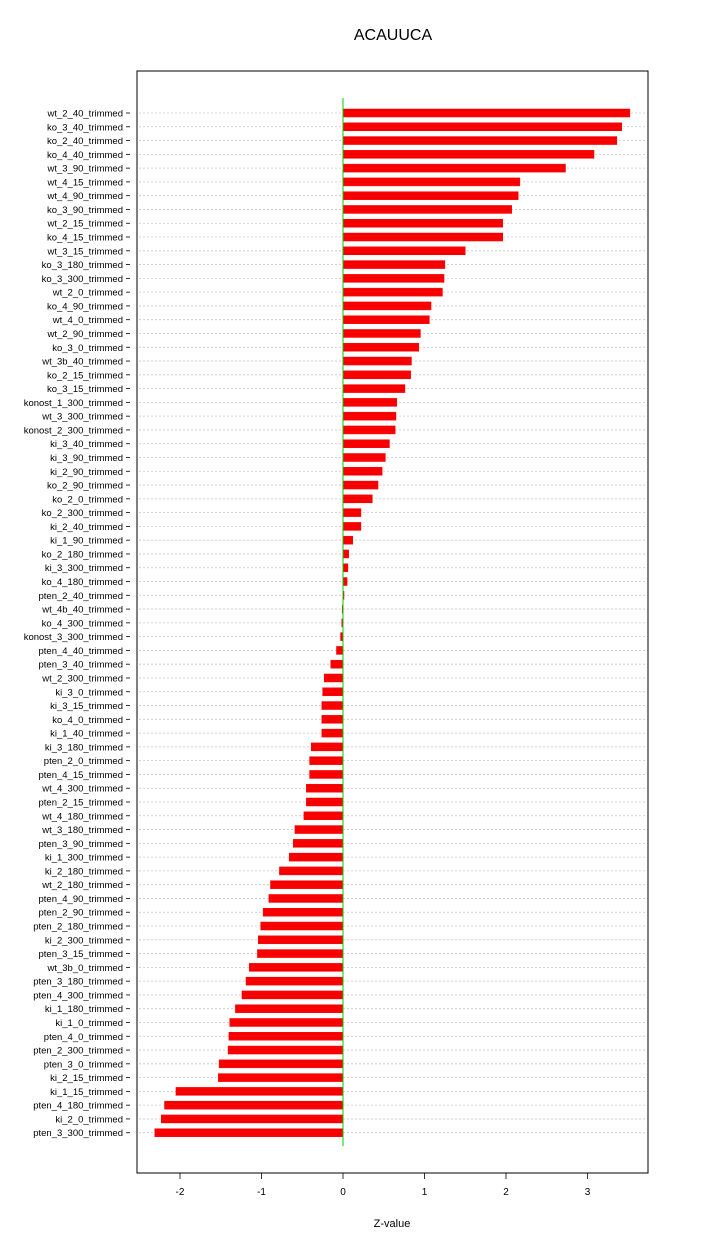 This screenshot has width=720, height=1245. I want to click on bar-konost_1_300_trimmed, so click(370, 402).